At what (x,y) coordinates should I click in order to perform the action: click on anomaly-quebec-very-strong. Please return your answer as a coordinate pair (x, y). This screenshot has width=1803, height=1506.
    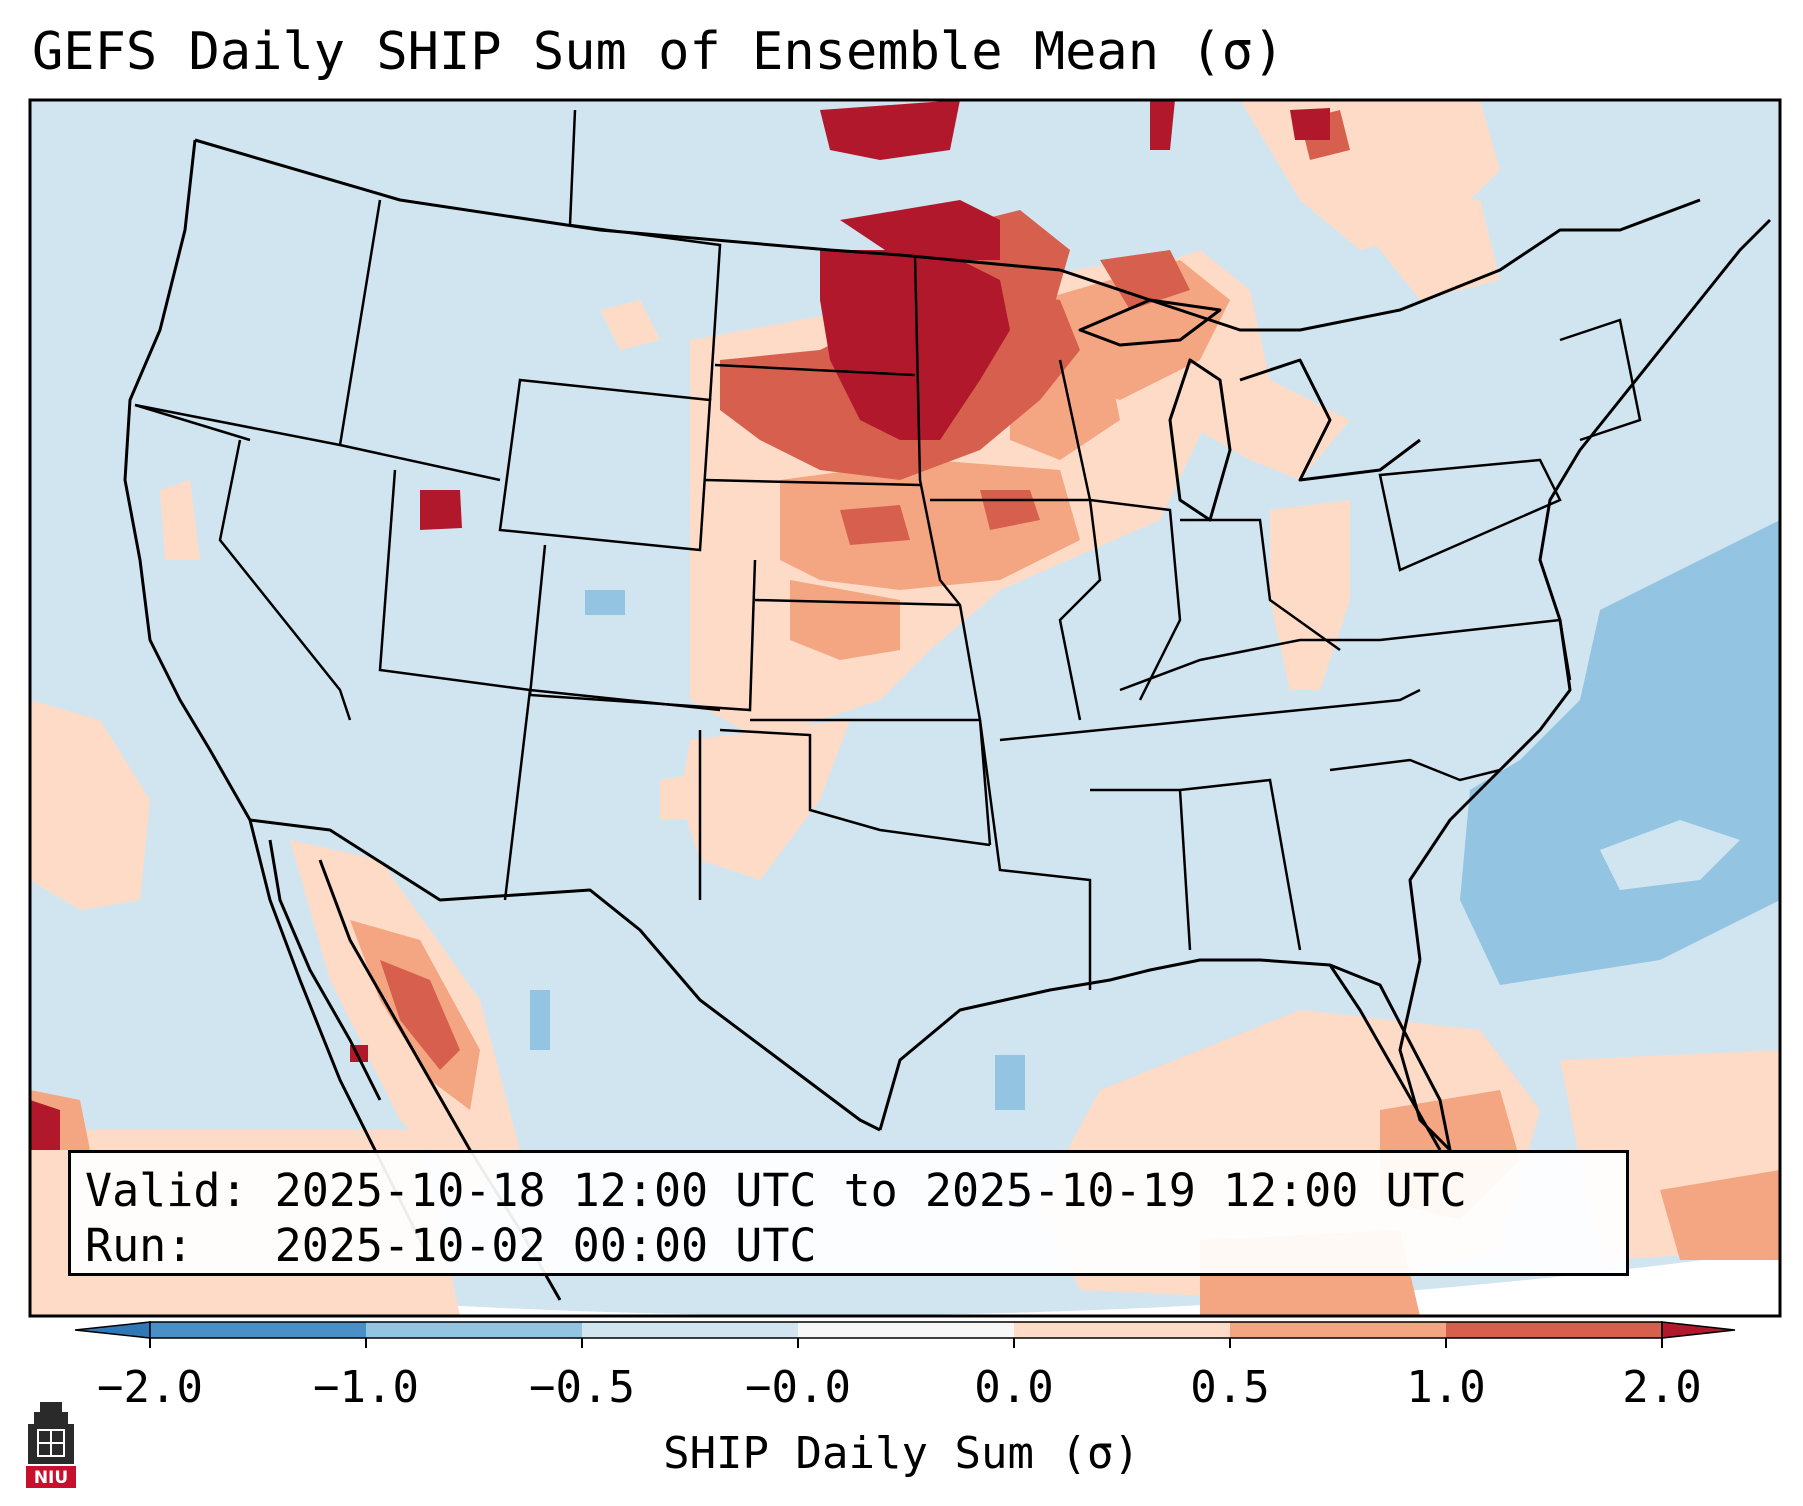
    Looking at the image, I should click on (1310, 124).